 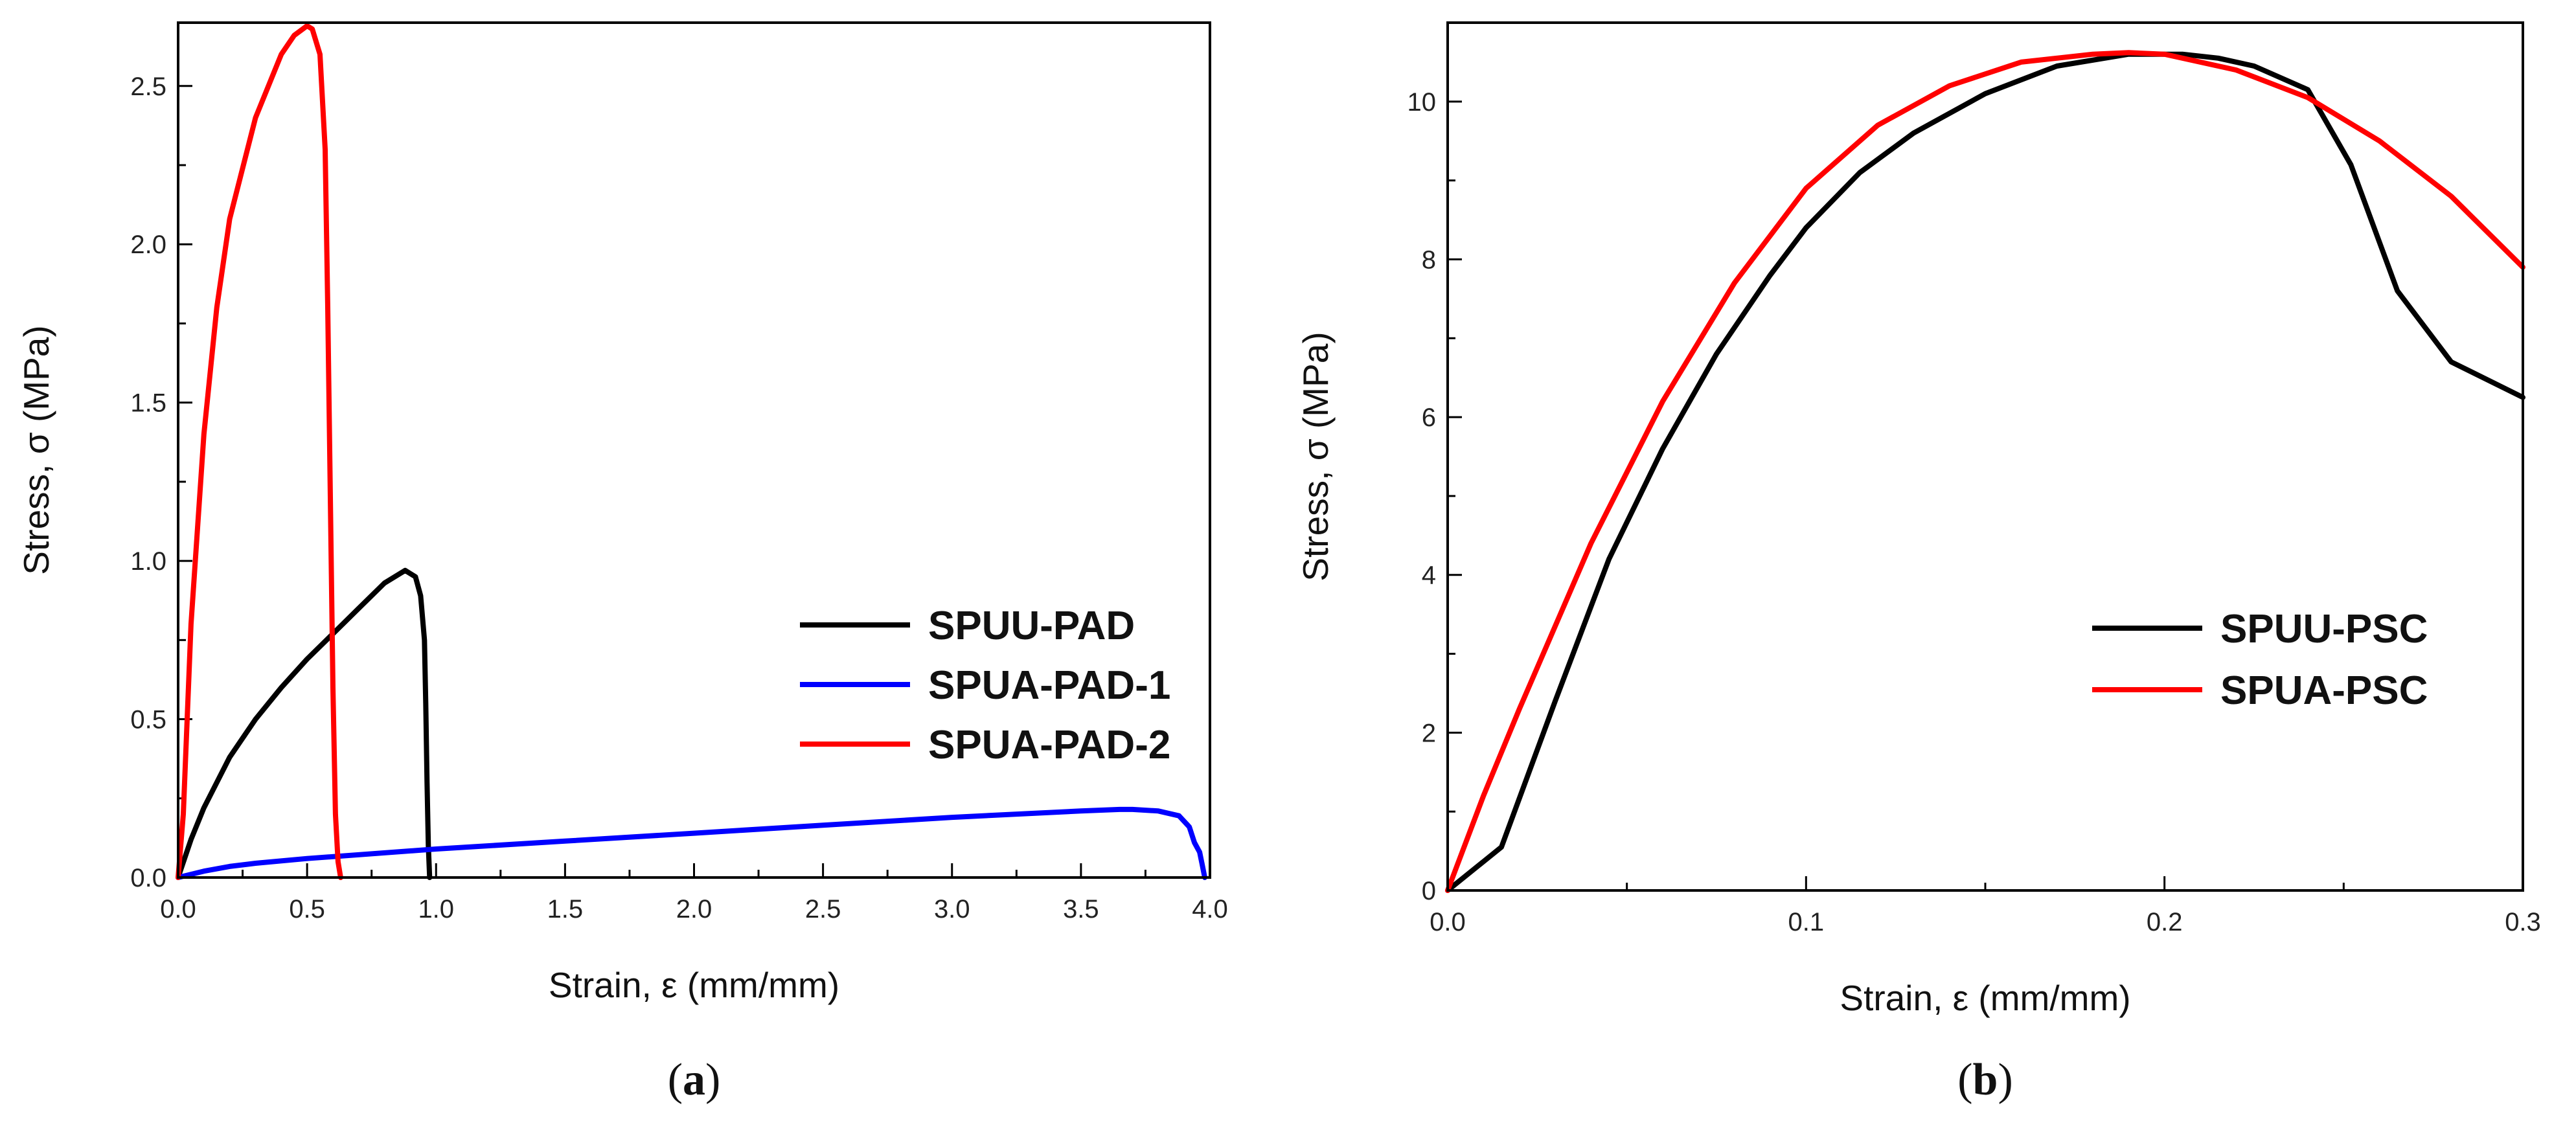 What do you see at coordinates (1985, 998) in the screenshot?
I see `panel-b-x-axis-title: Strain, ε (mm/mm)` at bounding box center [1985, 998].